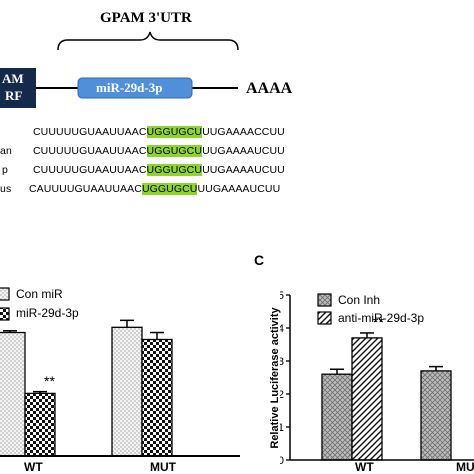  What do you see at coordinates (269, 88) in the screenshot?
I see `polya-label: AAAA` at bounding box center [269, 88].